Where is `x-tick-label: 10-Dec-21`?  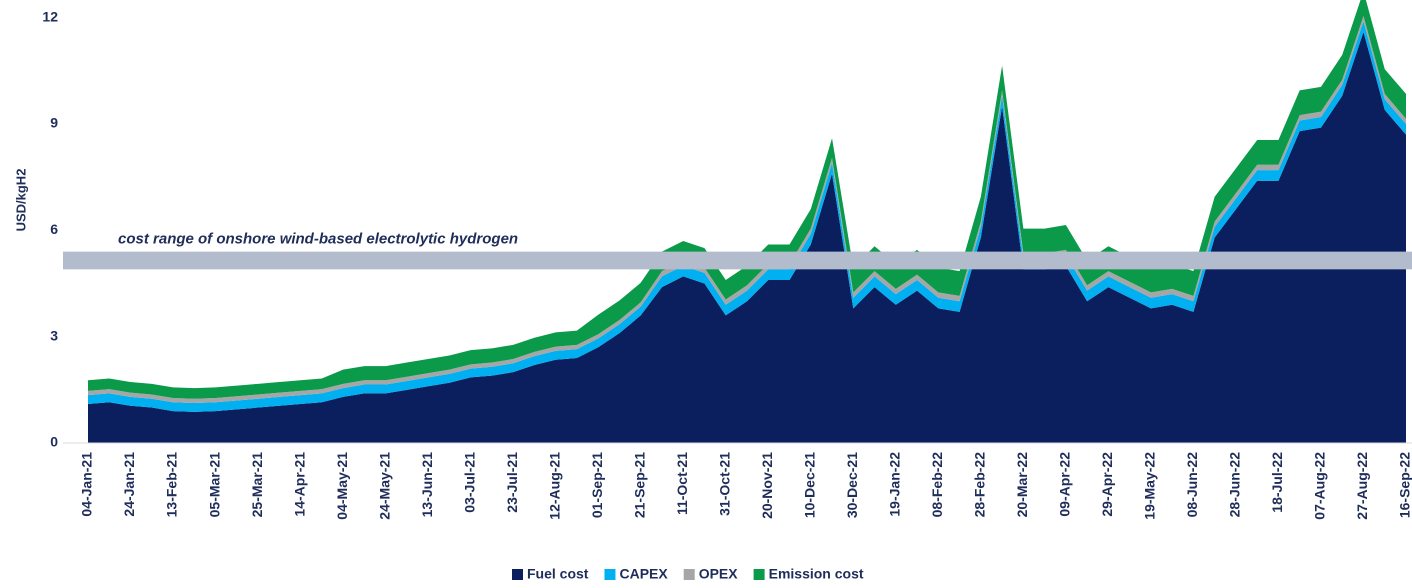 x-tick-label: 10-Dec-21 is located at coordinates (809, 485).